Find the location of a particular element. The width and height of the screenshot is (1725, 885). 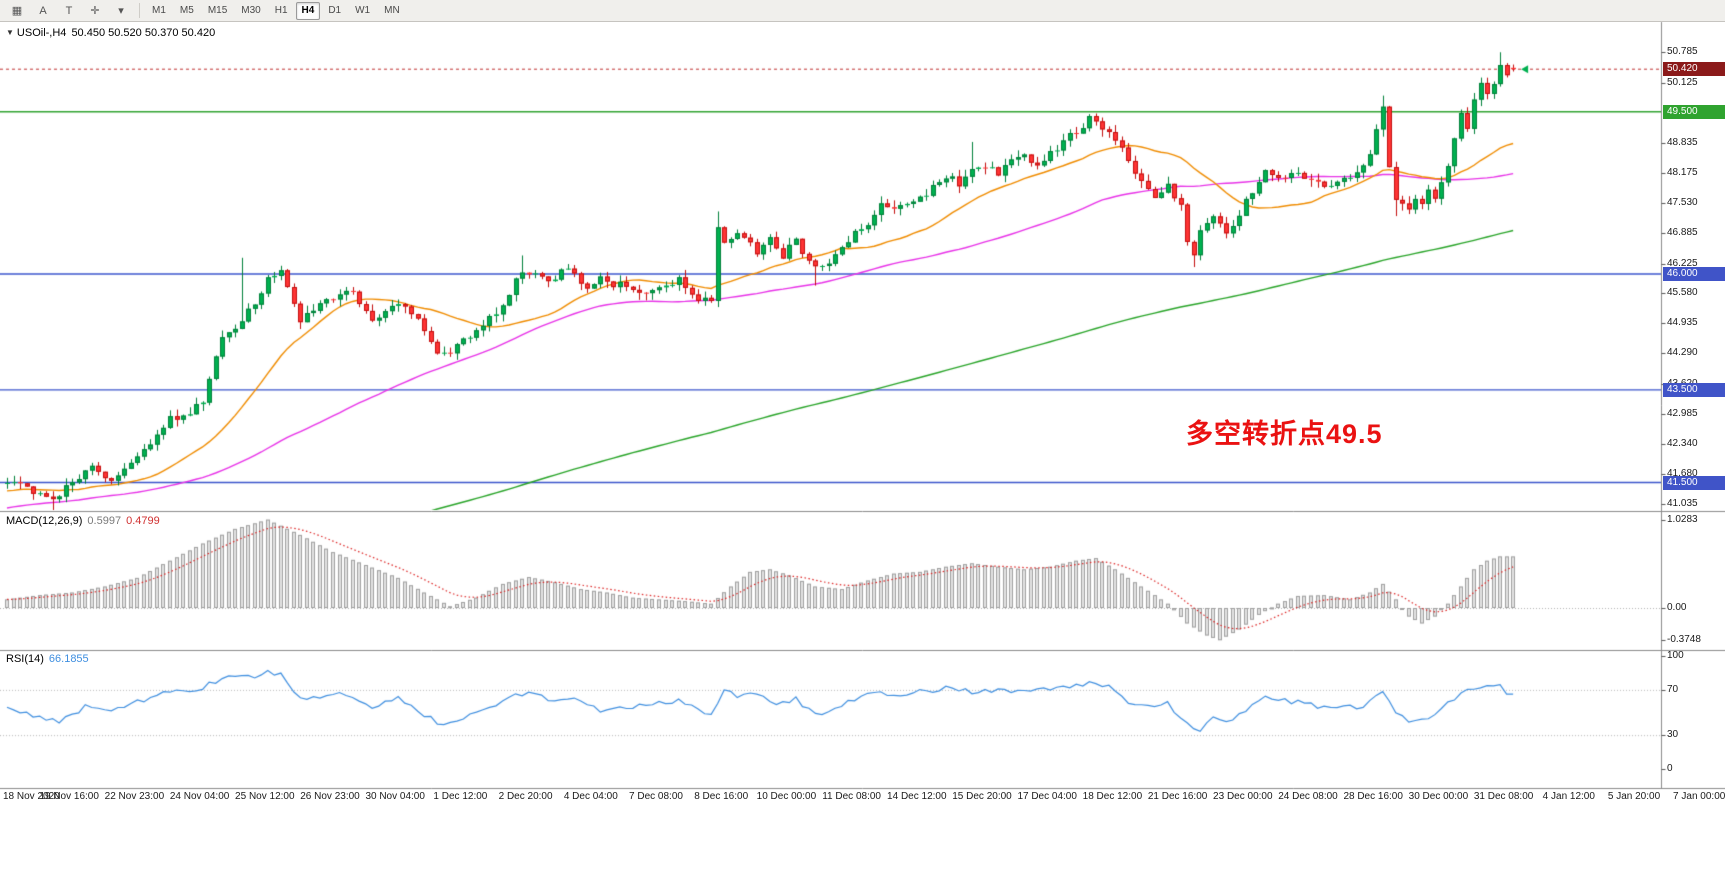

chart-grid-icon: ▦ is located at coordinates (17, 11).